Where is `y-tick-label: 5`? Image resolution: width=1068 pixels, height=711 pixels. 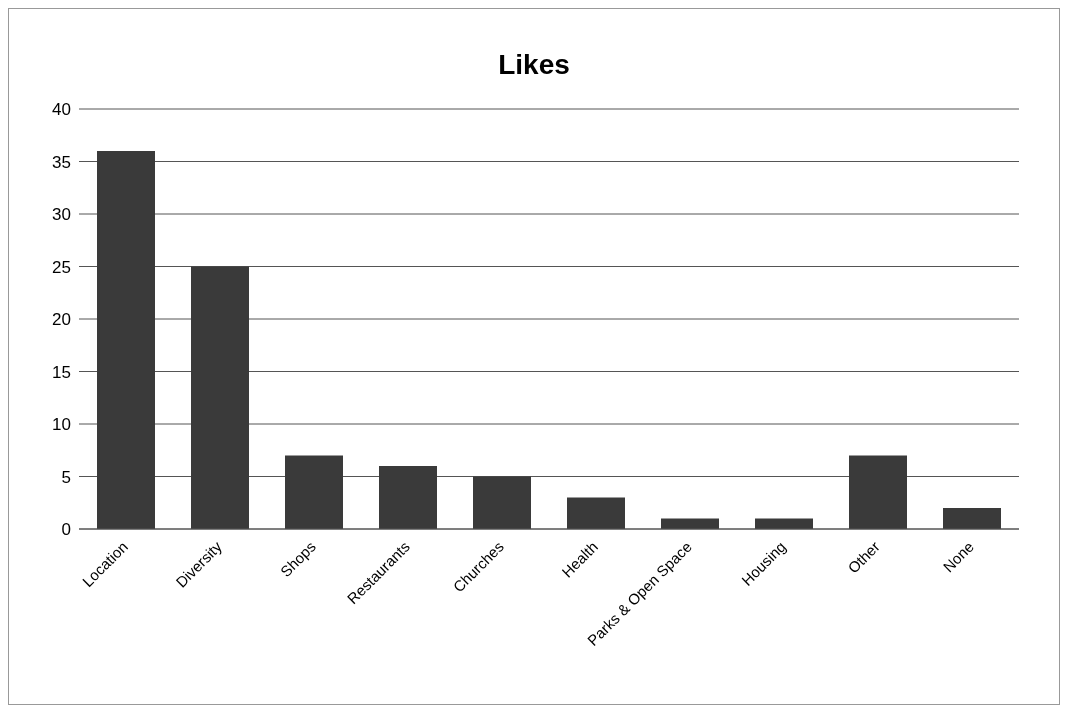
y-tick-label: 5 is located at coordinates (66, 477).